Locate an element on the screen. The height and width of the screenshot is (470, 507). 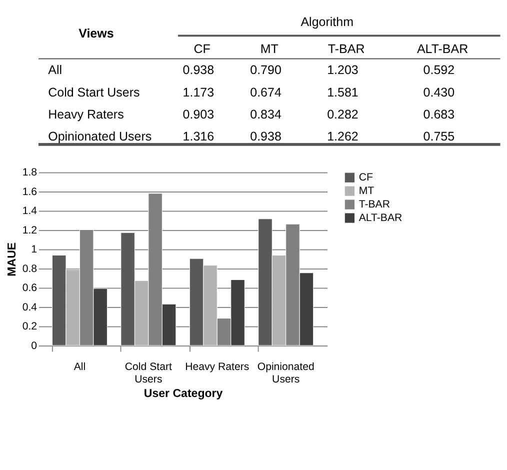
legend-label: CF is located at coordinates (366, 177).